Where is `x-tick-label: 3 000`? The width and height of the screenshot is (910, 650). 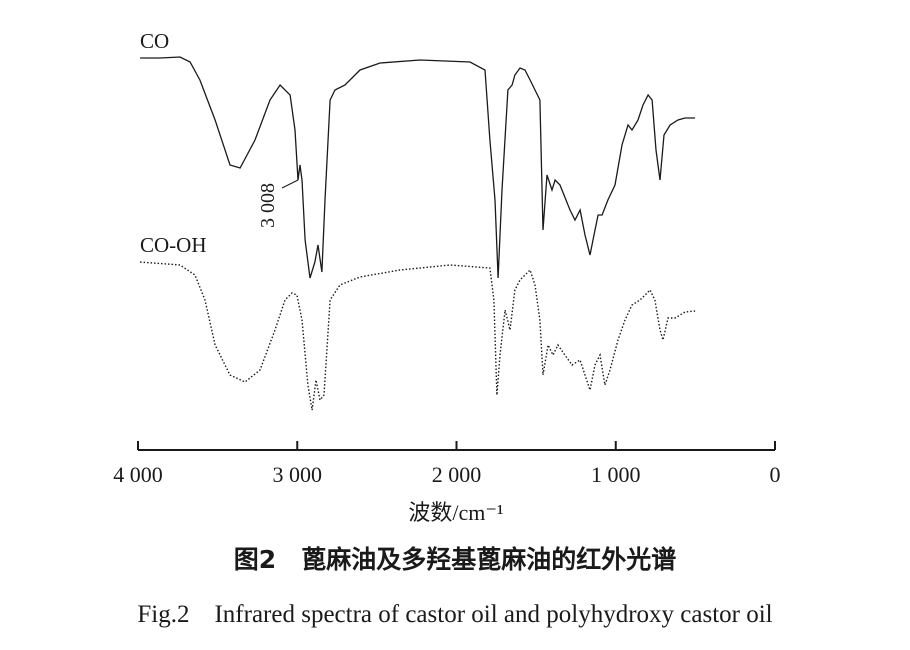 x-tick-label: 3 000 is located at coordinates (298, 474).